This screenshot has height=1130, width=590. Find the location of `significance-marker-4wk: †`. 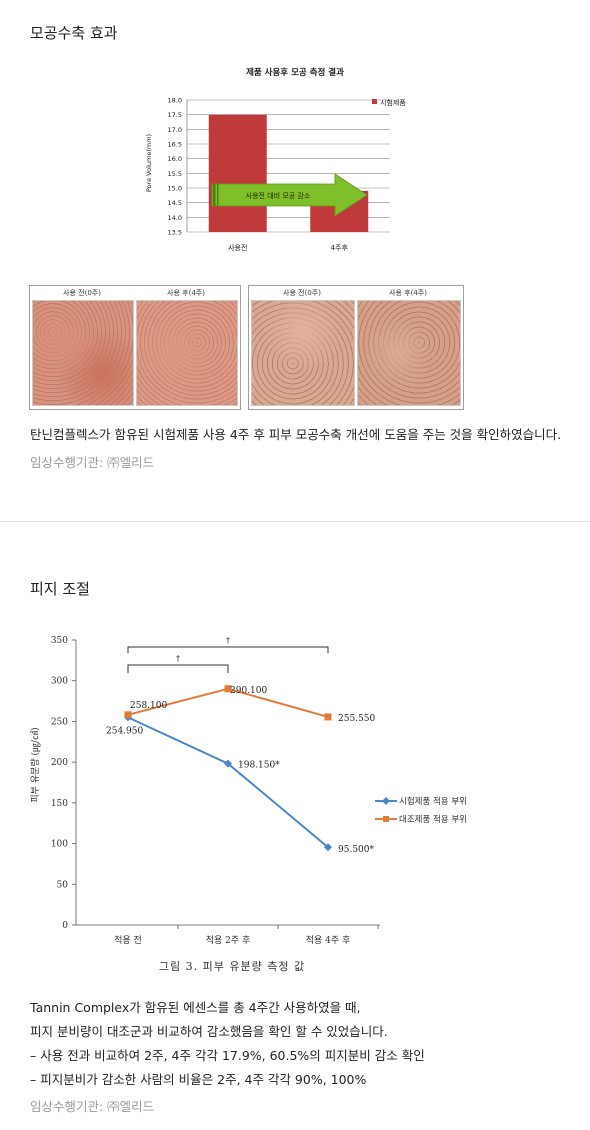

significance-marker-4wk: † is located at coordinates (228, 640).